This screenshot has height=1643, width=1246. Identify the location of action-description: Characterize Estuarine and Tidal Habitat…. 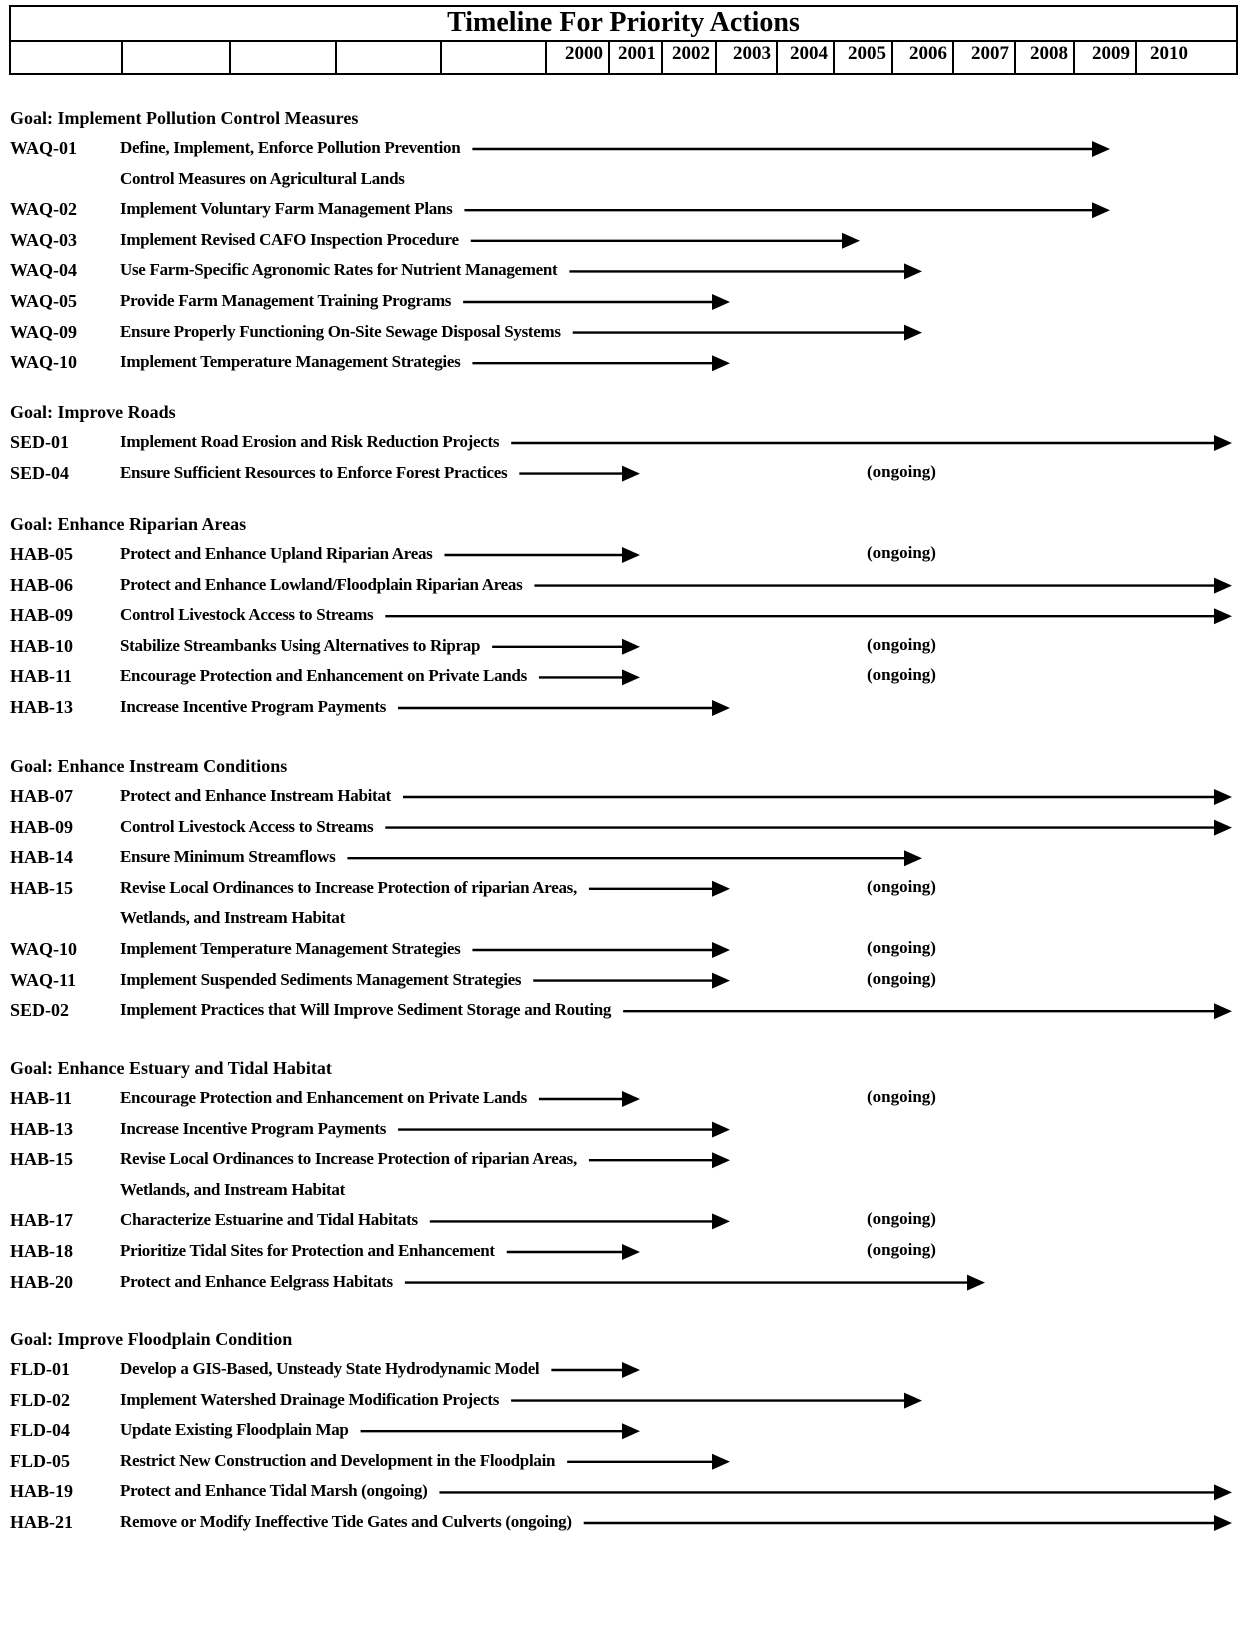
(269, 1220).